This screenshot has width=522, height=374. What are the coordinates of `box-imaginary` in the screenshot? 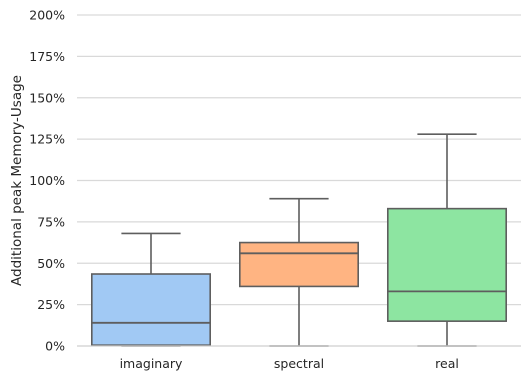 It's located at (151, 289).